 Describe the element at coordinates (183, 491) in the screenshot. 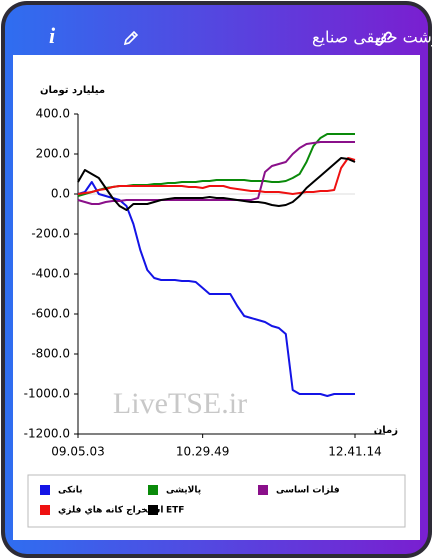

I see `legend-label: پالایشی` at that location.